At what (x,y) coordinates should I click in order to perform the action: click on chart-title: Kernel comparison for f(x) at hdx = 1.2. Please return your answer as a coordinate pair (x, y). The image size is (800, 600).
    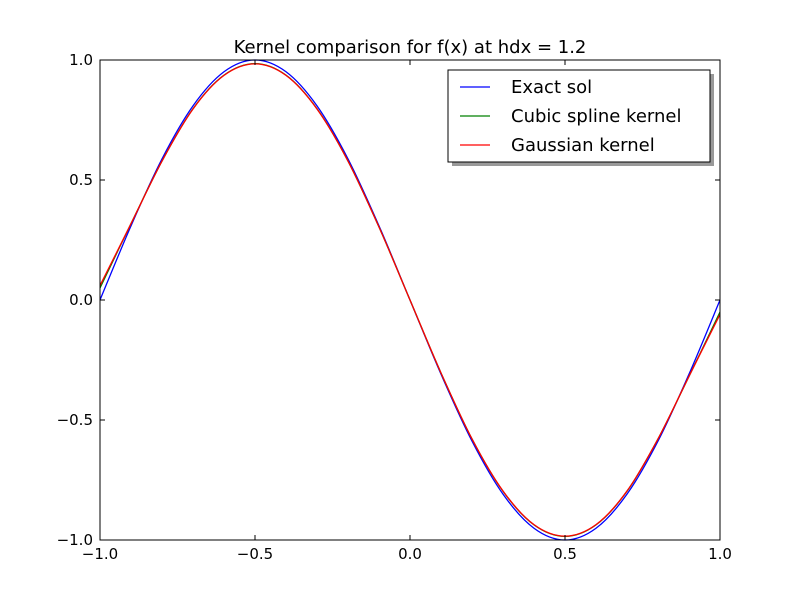
    Looking at the image, I should click on (410, 47).